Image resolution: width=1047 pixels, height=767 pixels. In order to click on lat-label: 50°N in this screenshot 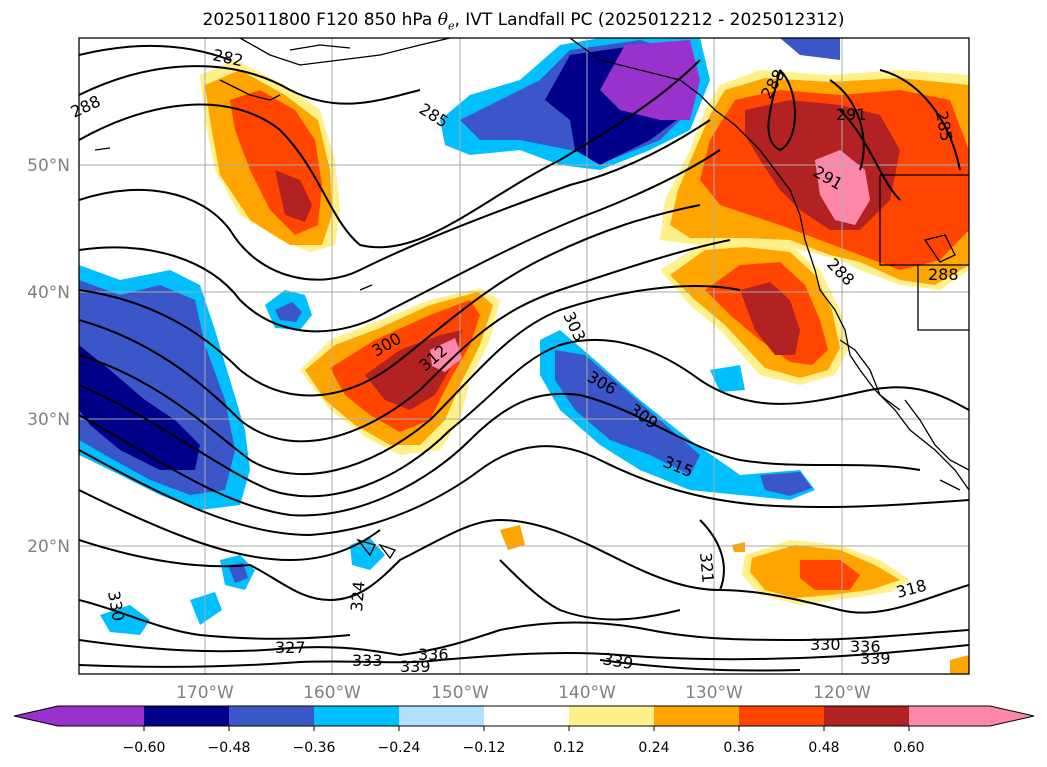, I will do `click(48, 166)`.